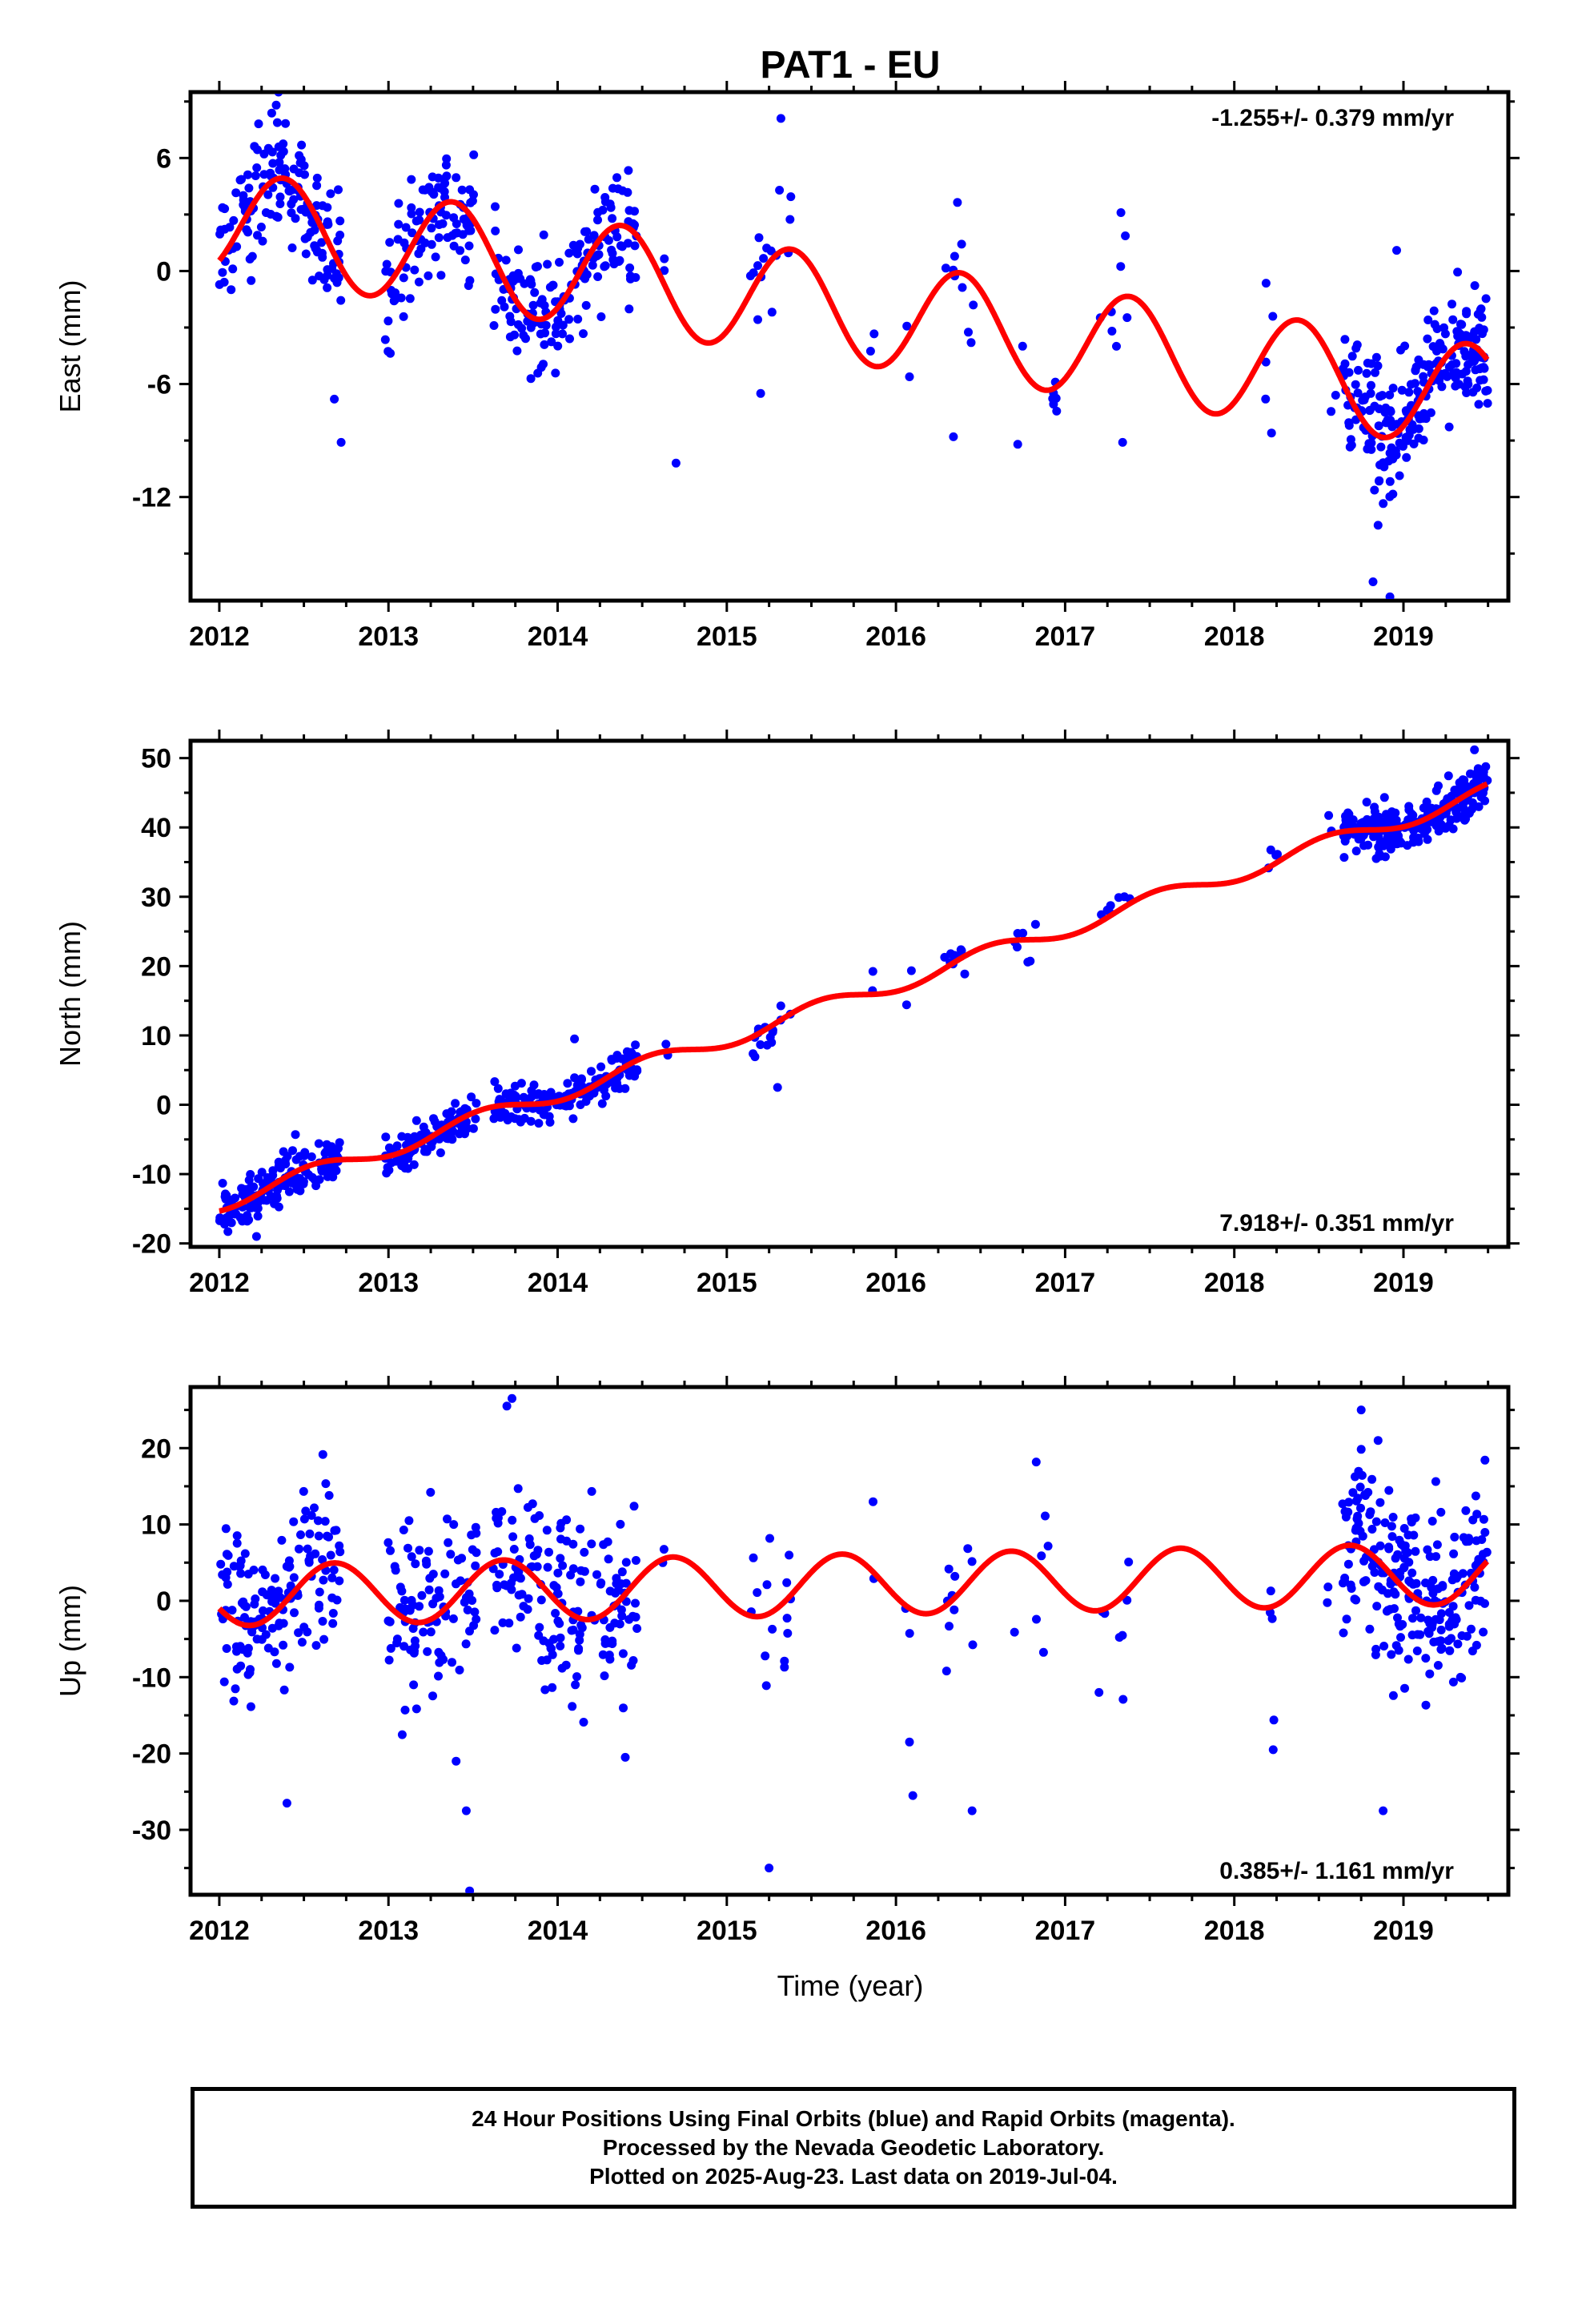 The image size is (1582, 2324). Describe the element at coordinates (1234, 1283) in the screenshot. I see `x-tick-label: 2018` at that location.